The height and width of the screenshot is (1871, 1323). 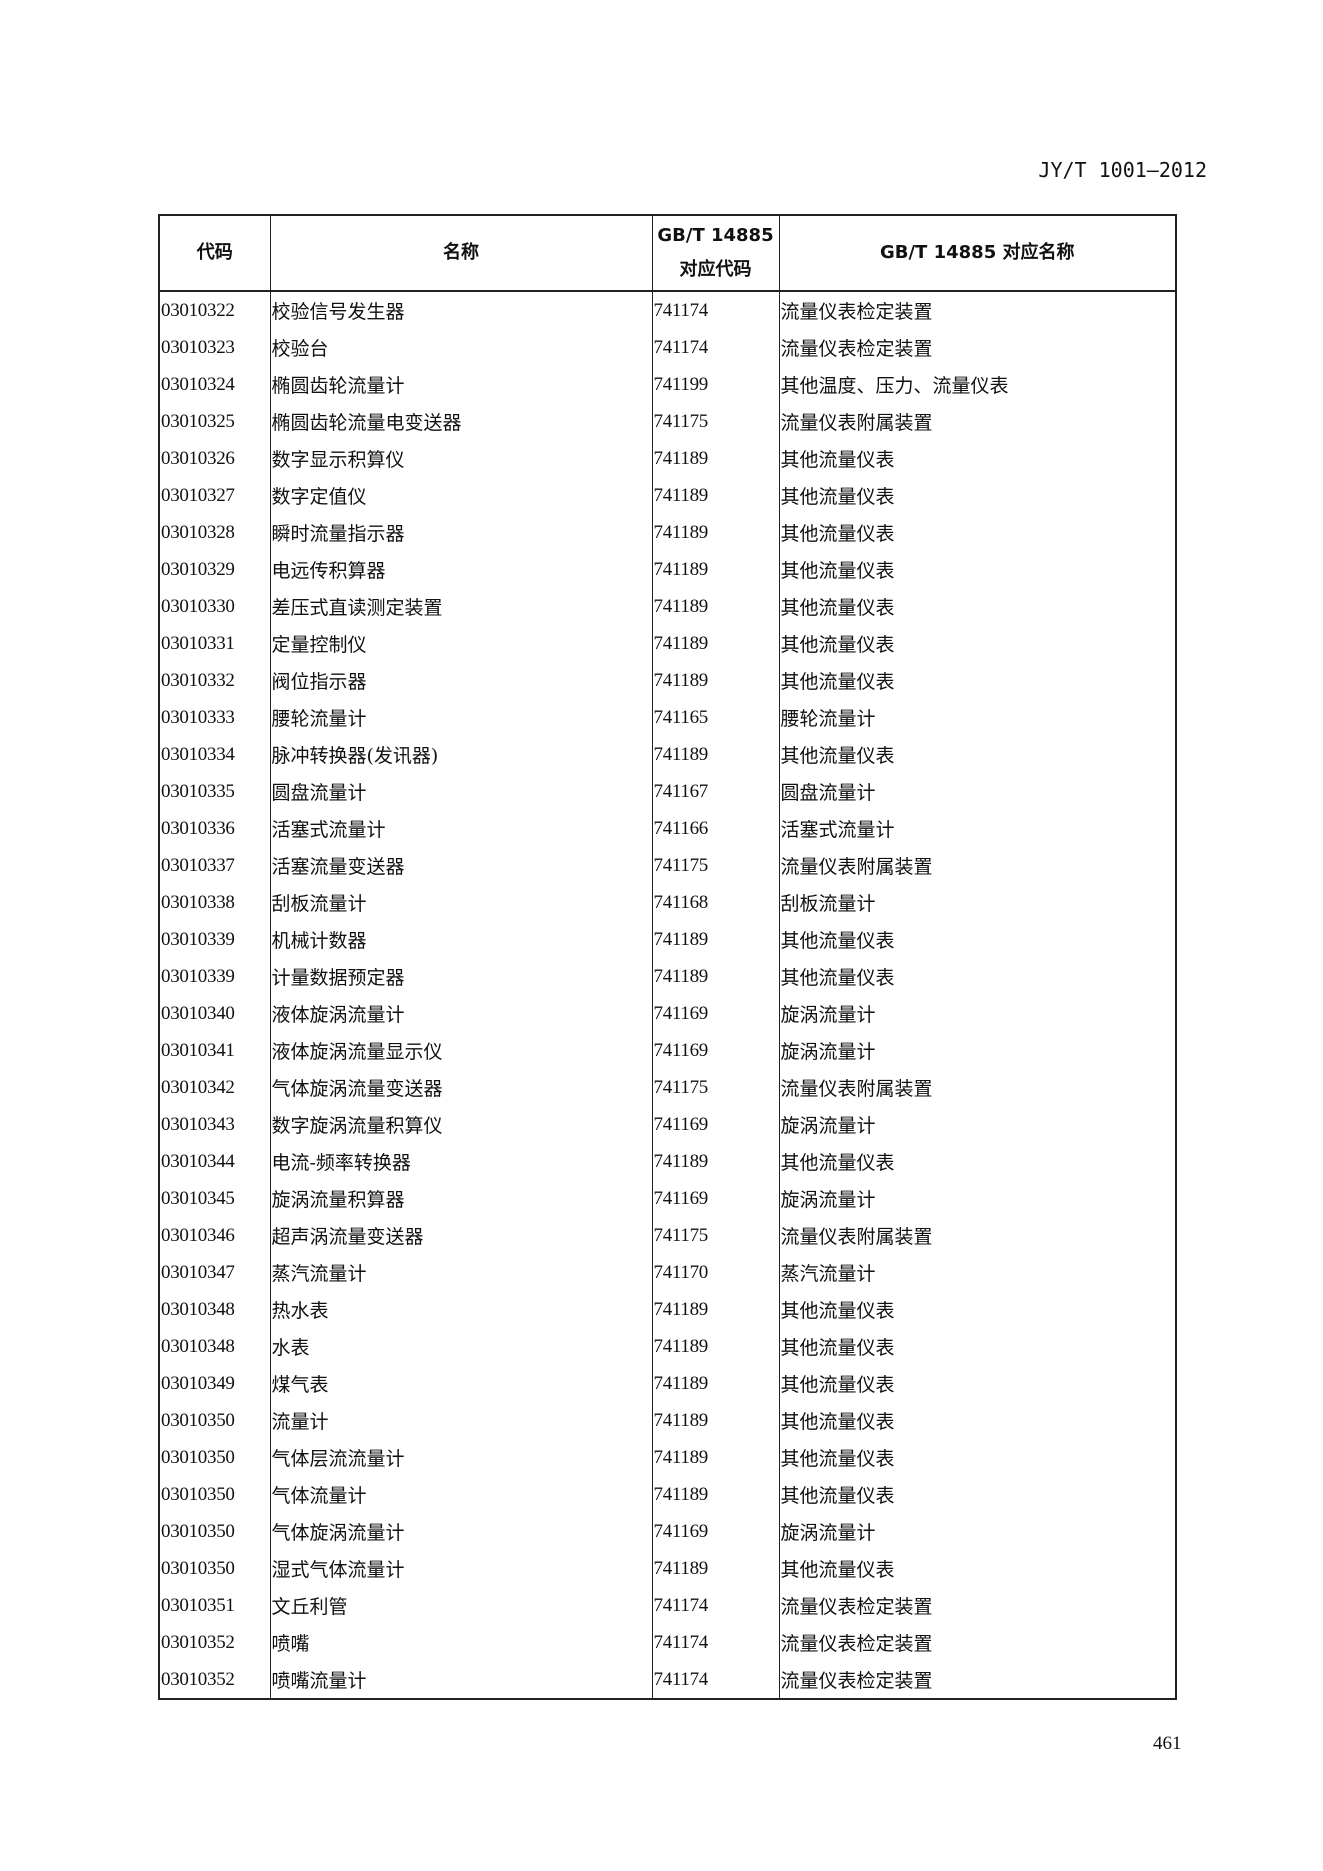 What do you see at coordinates (214, 643) in the screenshot?
I see `cell-code: 03010331` at bounding box center [214, 643].